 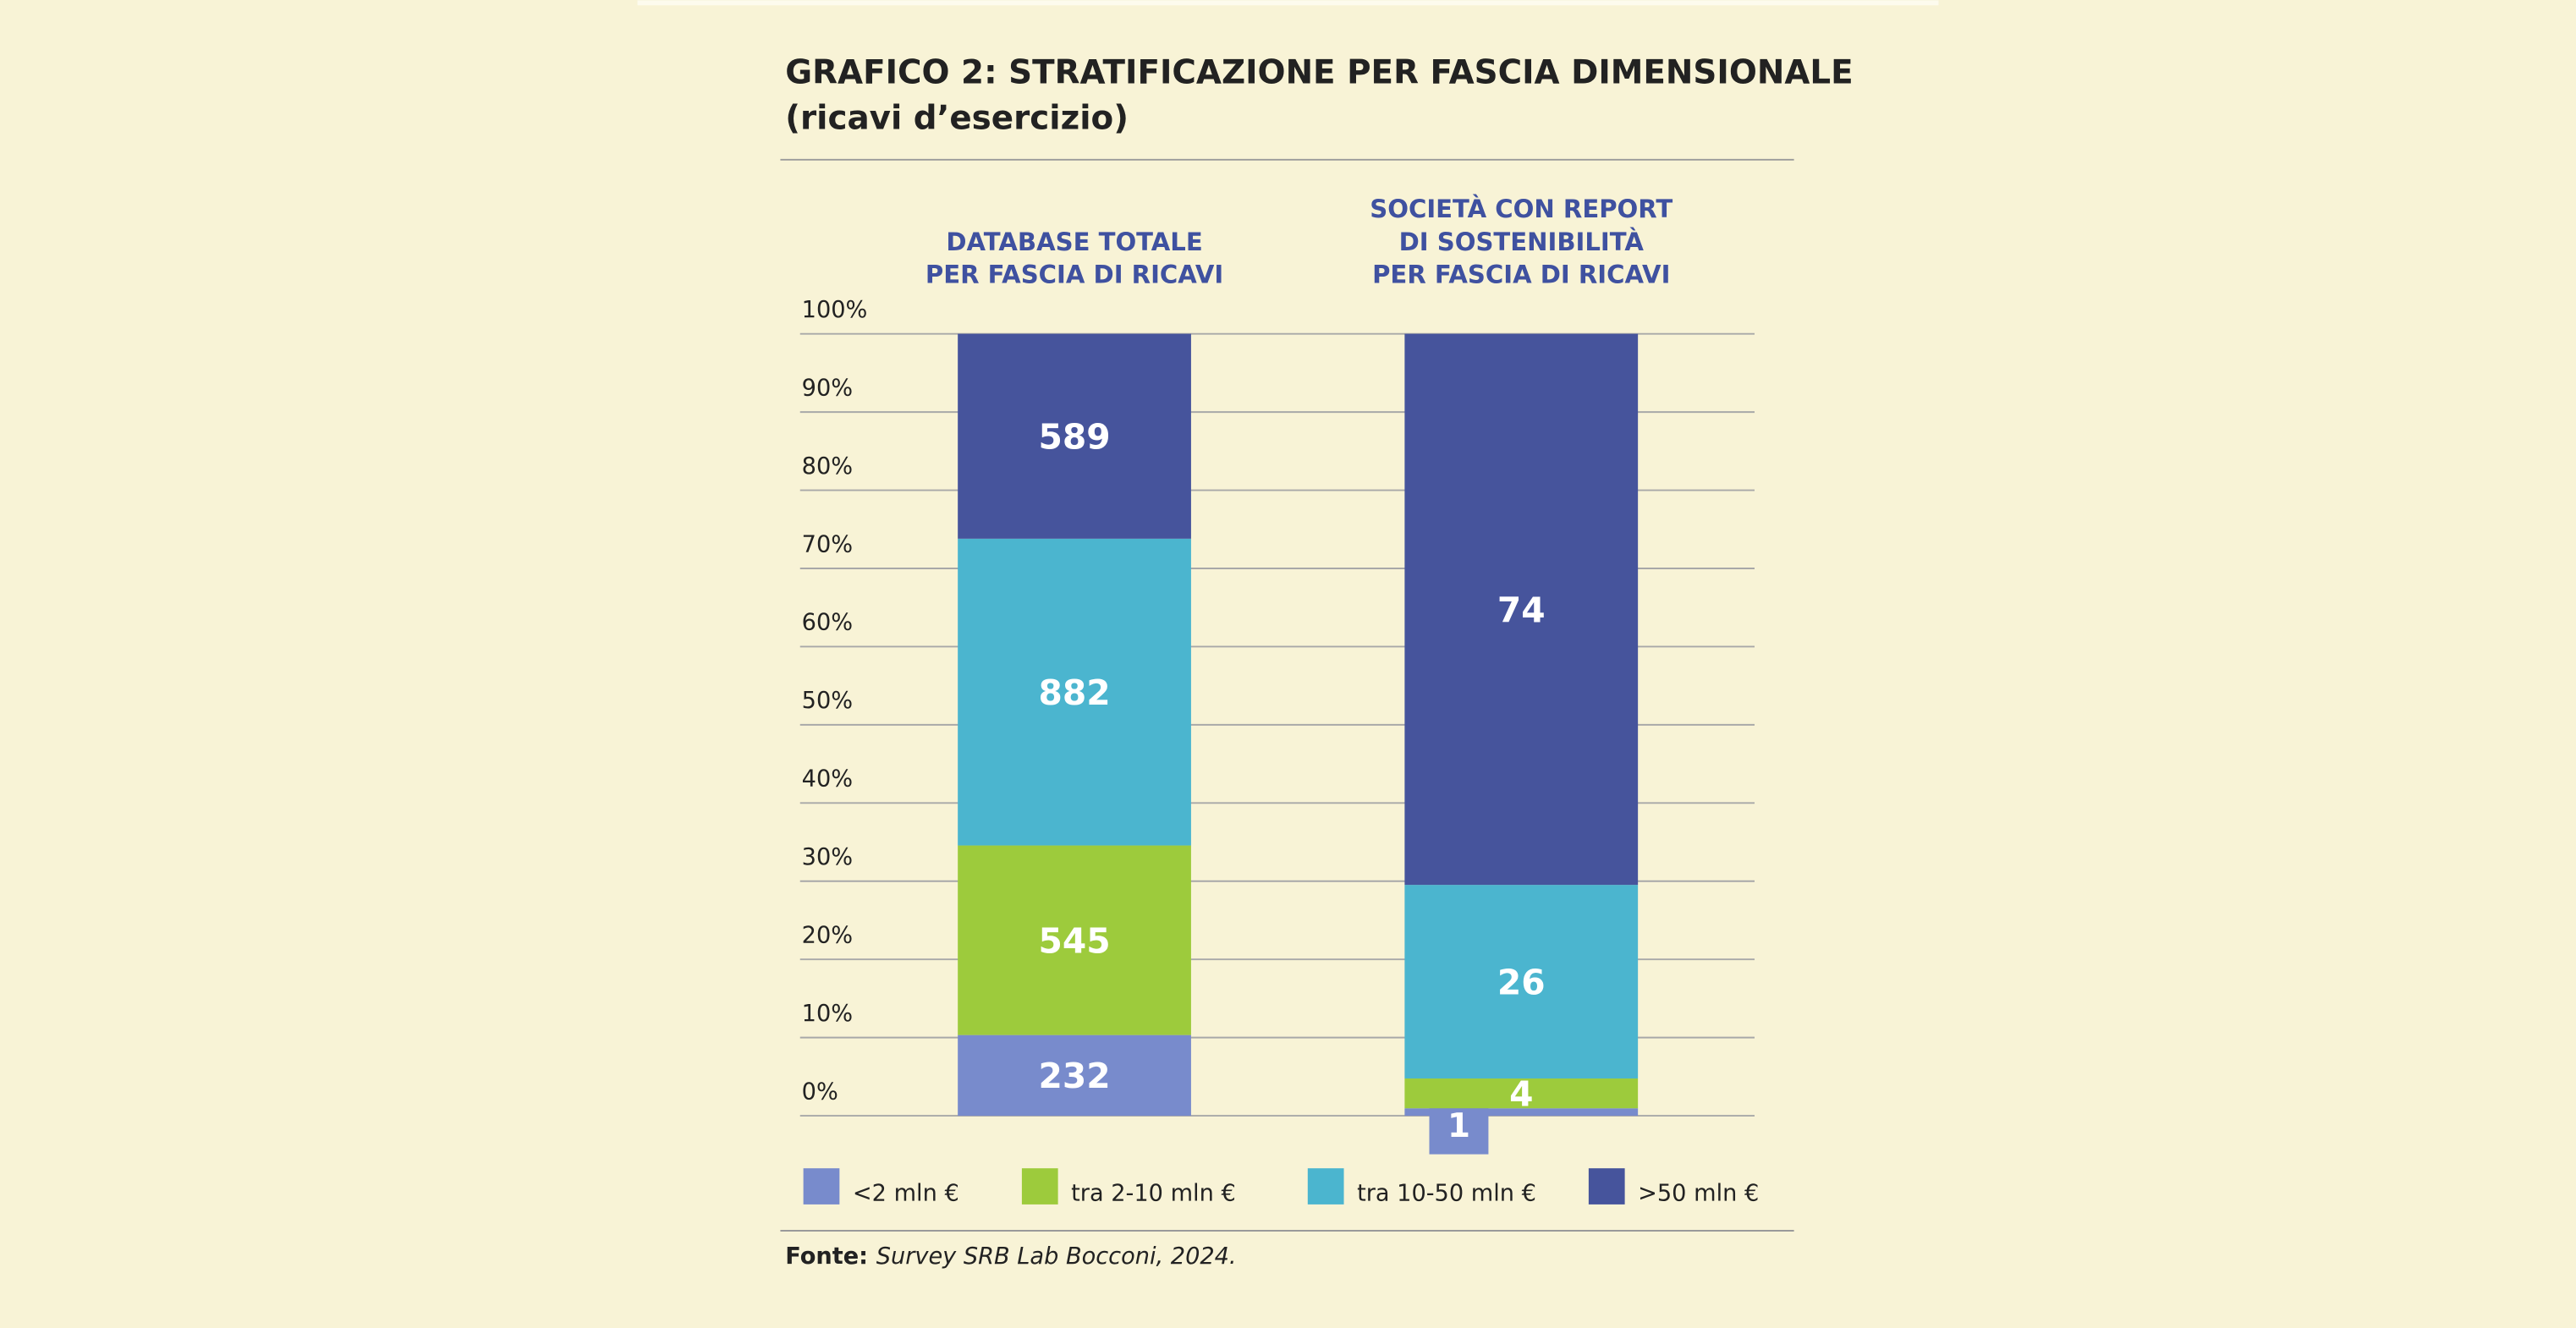 What do you see at coordinates (827, 779) in the screenshot?
I see `y-tick-label: 40%` at bounding box center [827, 779].